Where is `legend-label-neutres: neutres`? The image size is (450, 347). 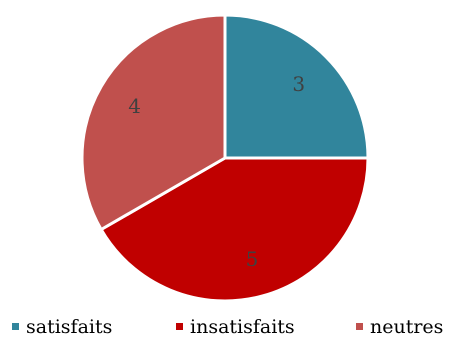 legend-label-neutres: neutres is located at coordinates (406, 327).